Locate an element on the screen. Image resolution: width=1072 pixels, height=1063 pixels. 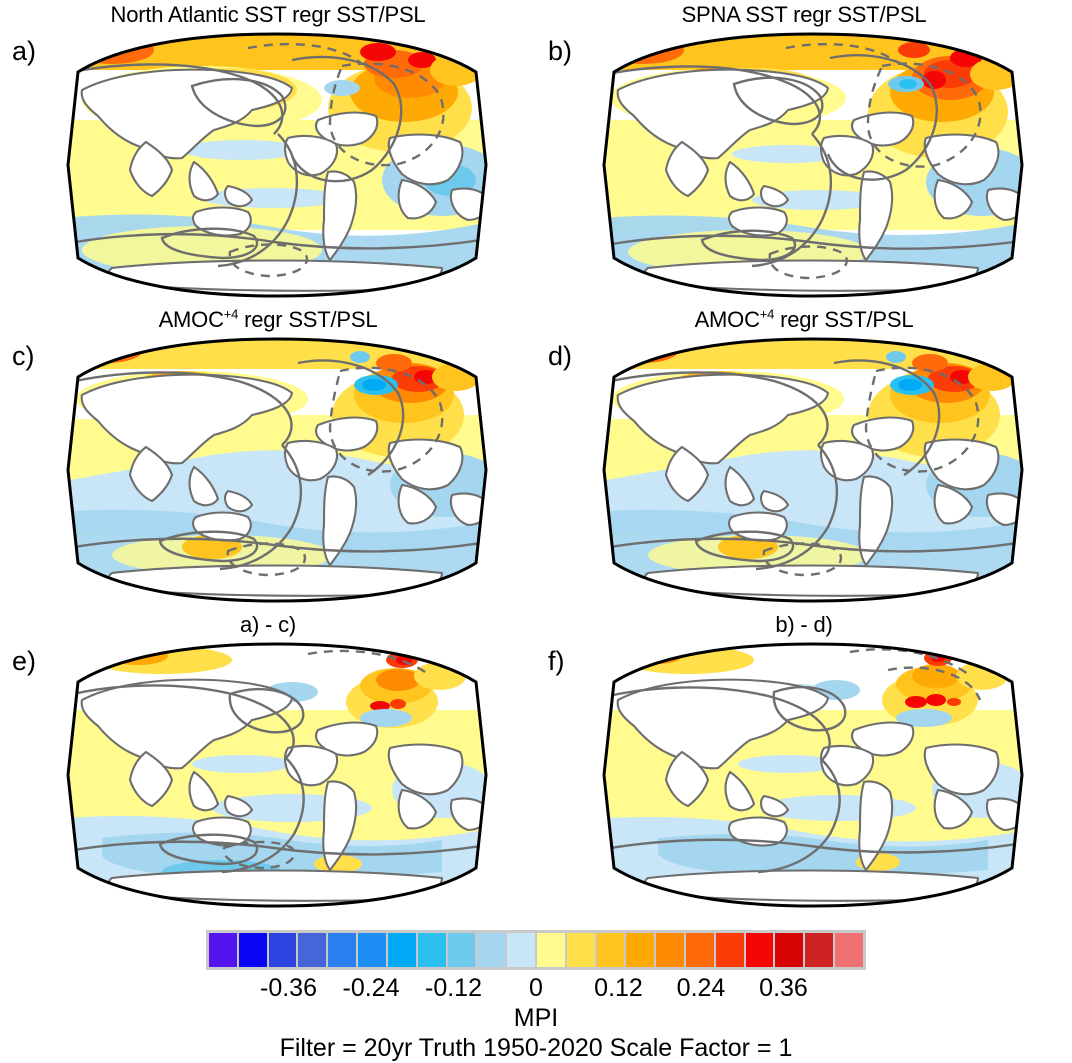
colorbar-tick-label: 0.24 is located at coordinates (701, 988).